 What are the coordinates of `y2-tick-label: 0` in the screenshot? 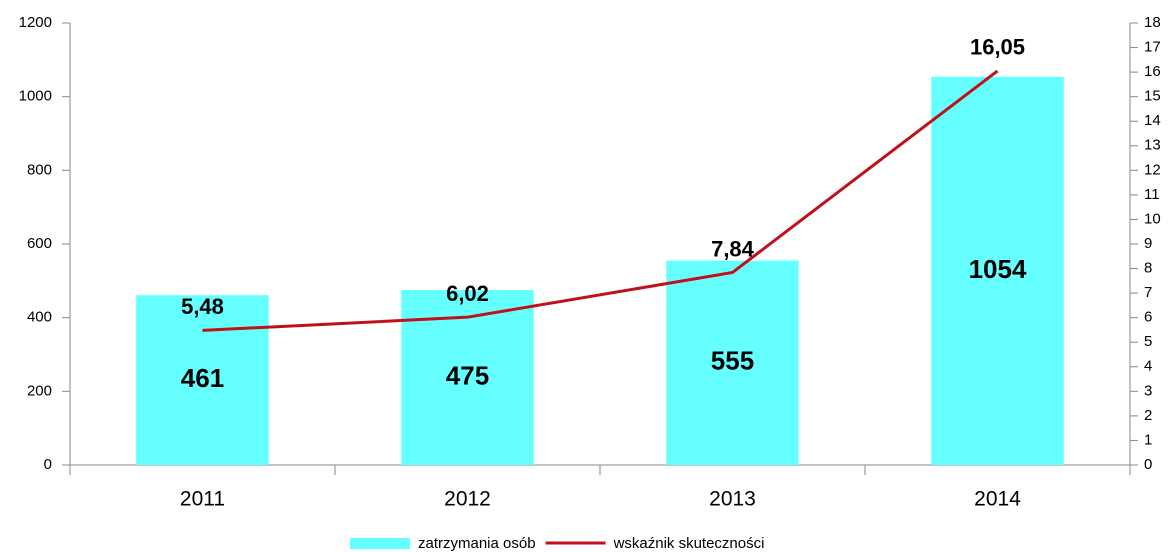 It's located at (1148, 464).